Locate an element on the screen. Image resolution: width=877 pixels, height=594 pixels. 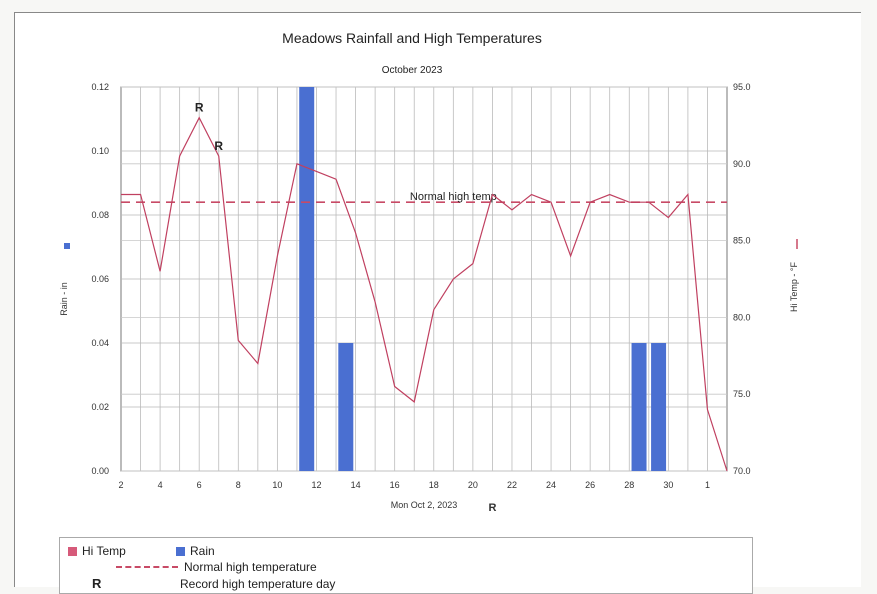
x-tick-label: 30 is located at coordinates (668, 485).